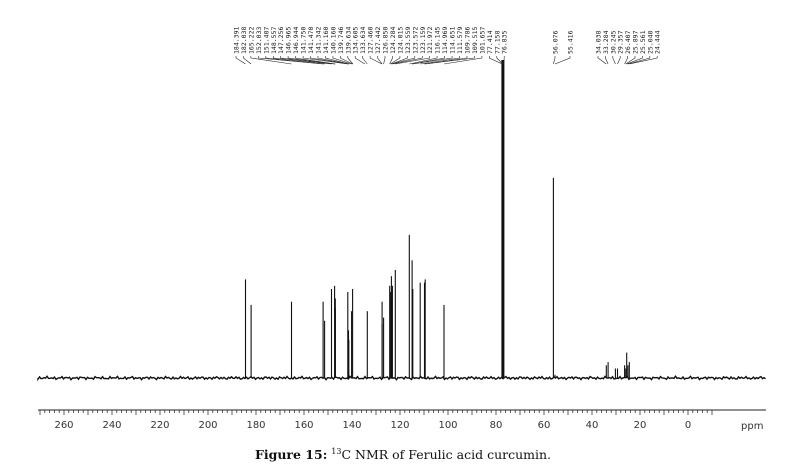 The width and height of the screenshot is (806, 474). I want to click on peak-label: 133.634, so click(363, 40).